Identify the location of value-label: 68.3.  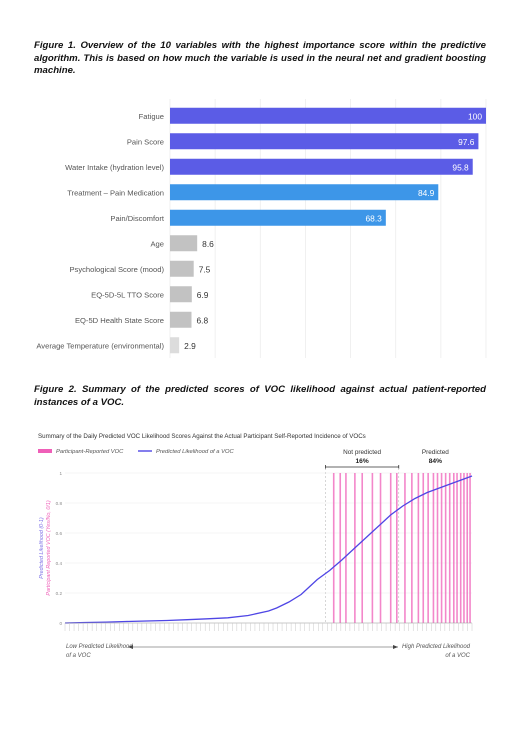
(374, 218).